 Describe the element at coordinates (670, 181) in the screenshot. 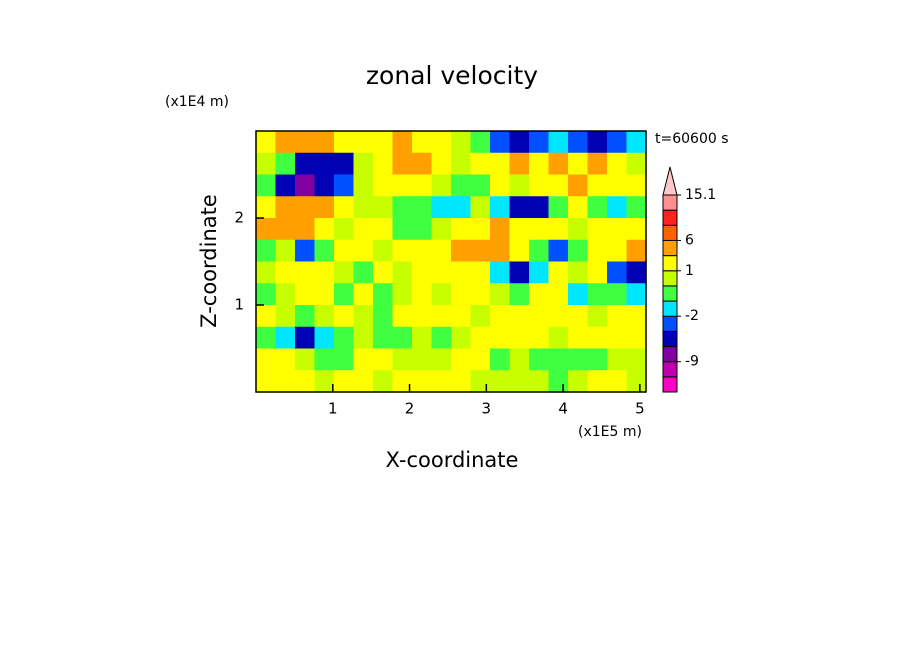

I see `colorbar-extension` at that location.